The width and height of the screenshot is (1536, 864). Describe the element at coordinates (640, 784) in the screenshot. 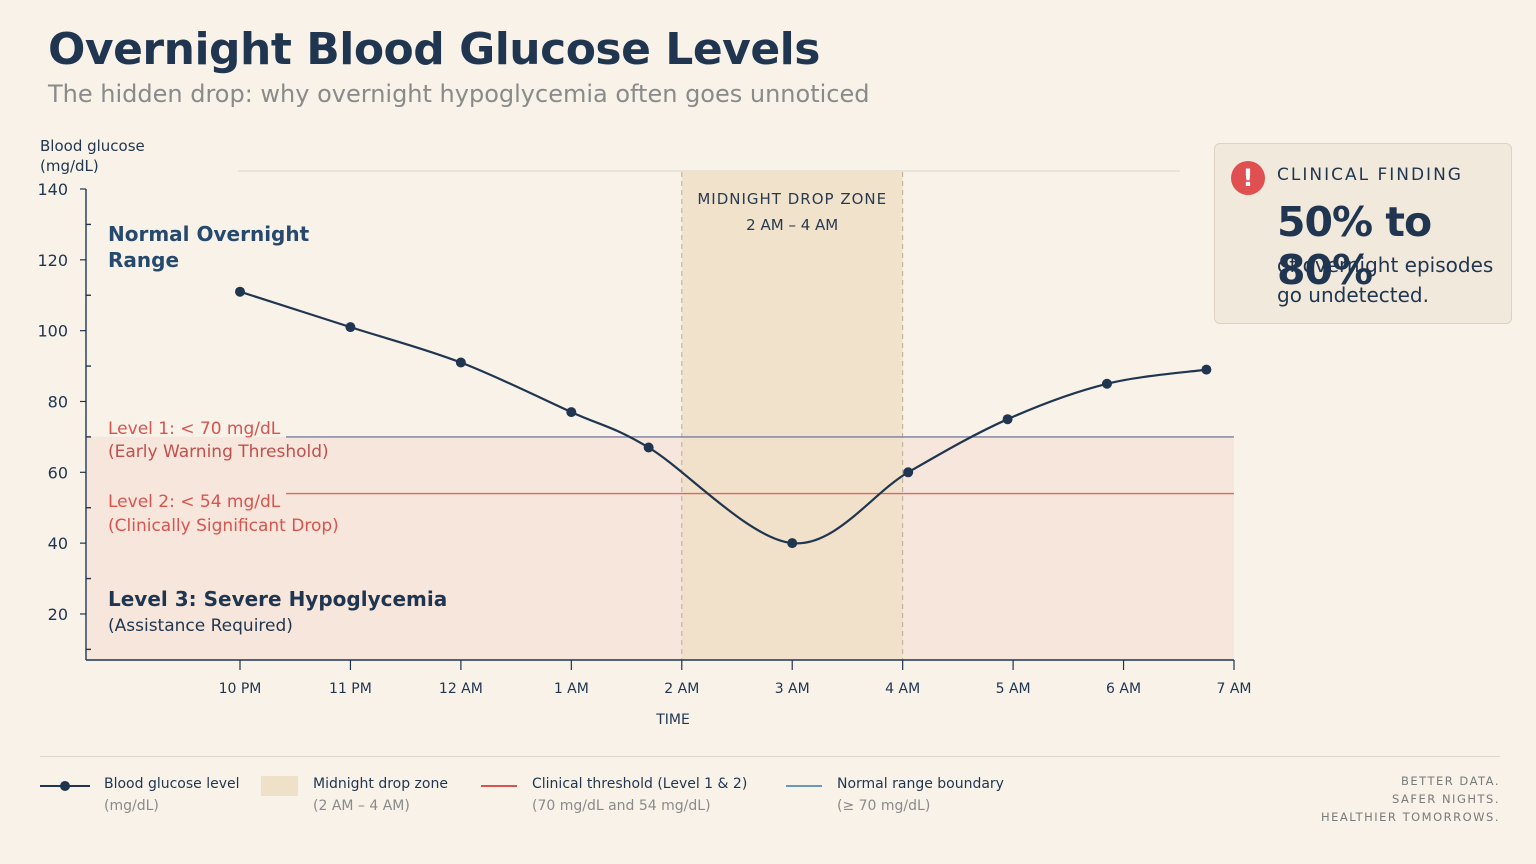

I see `legend-label: Clinical threshold (Level 1 & 2)` at that location.